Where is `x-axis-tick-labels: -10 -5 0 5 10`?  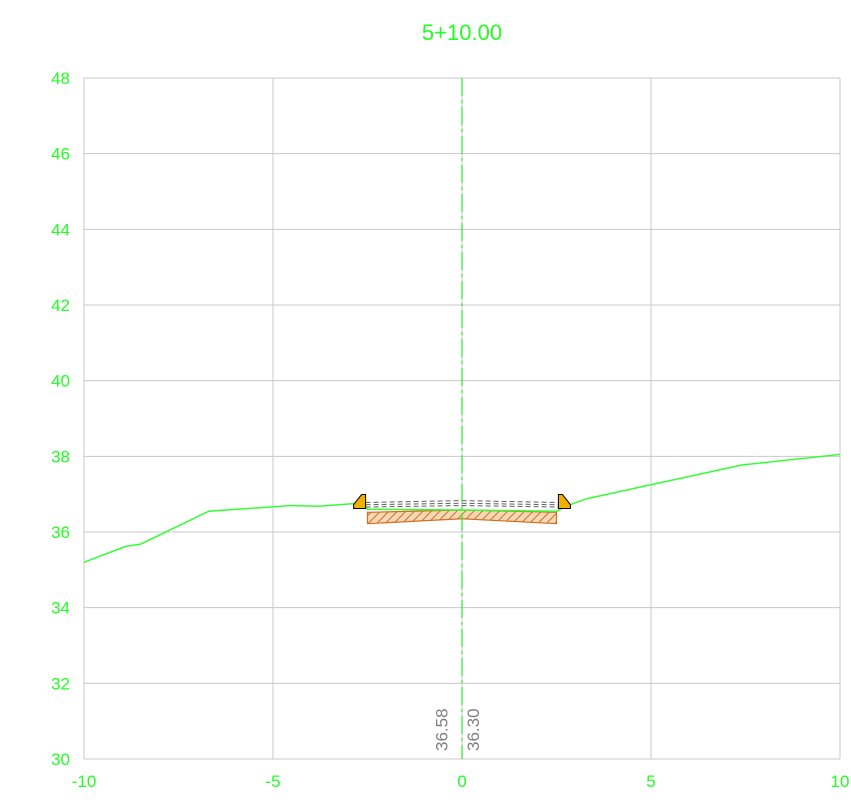 x-axis-tick-labels: -10 -5 0 5 10 is located at coordinates (461, 781).